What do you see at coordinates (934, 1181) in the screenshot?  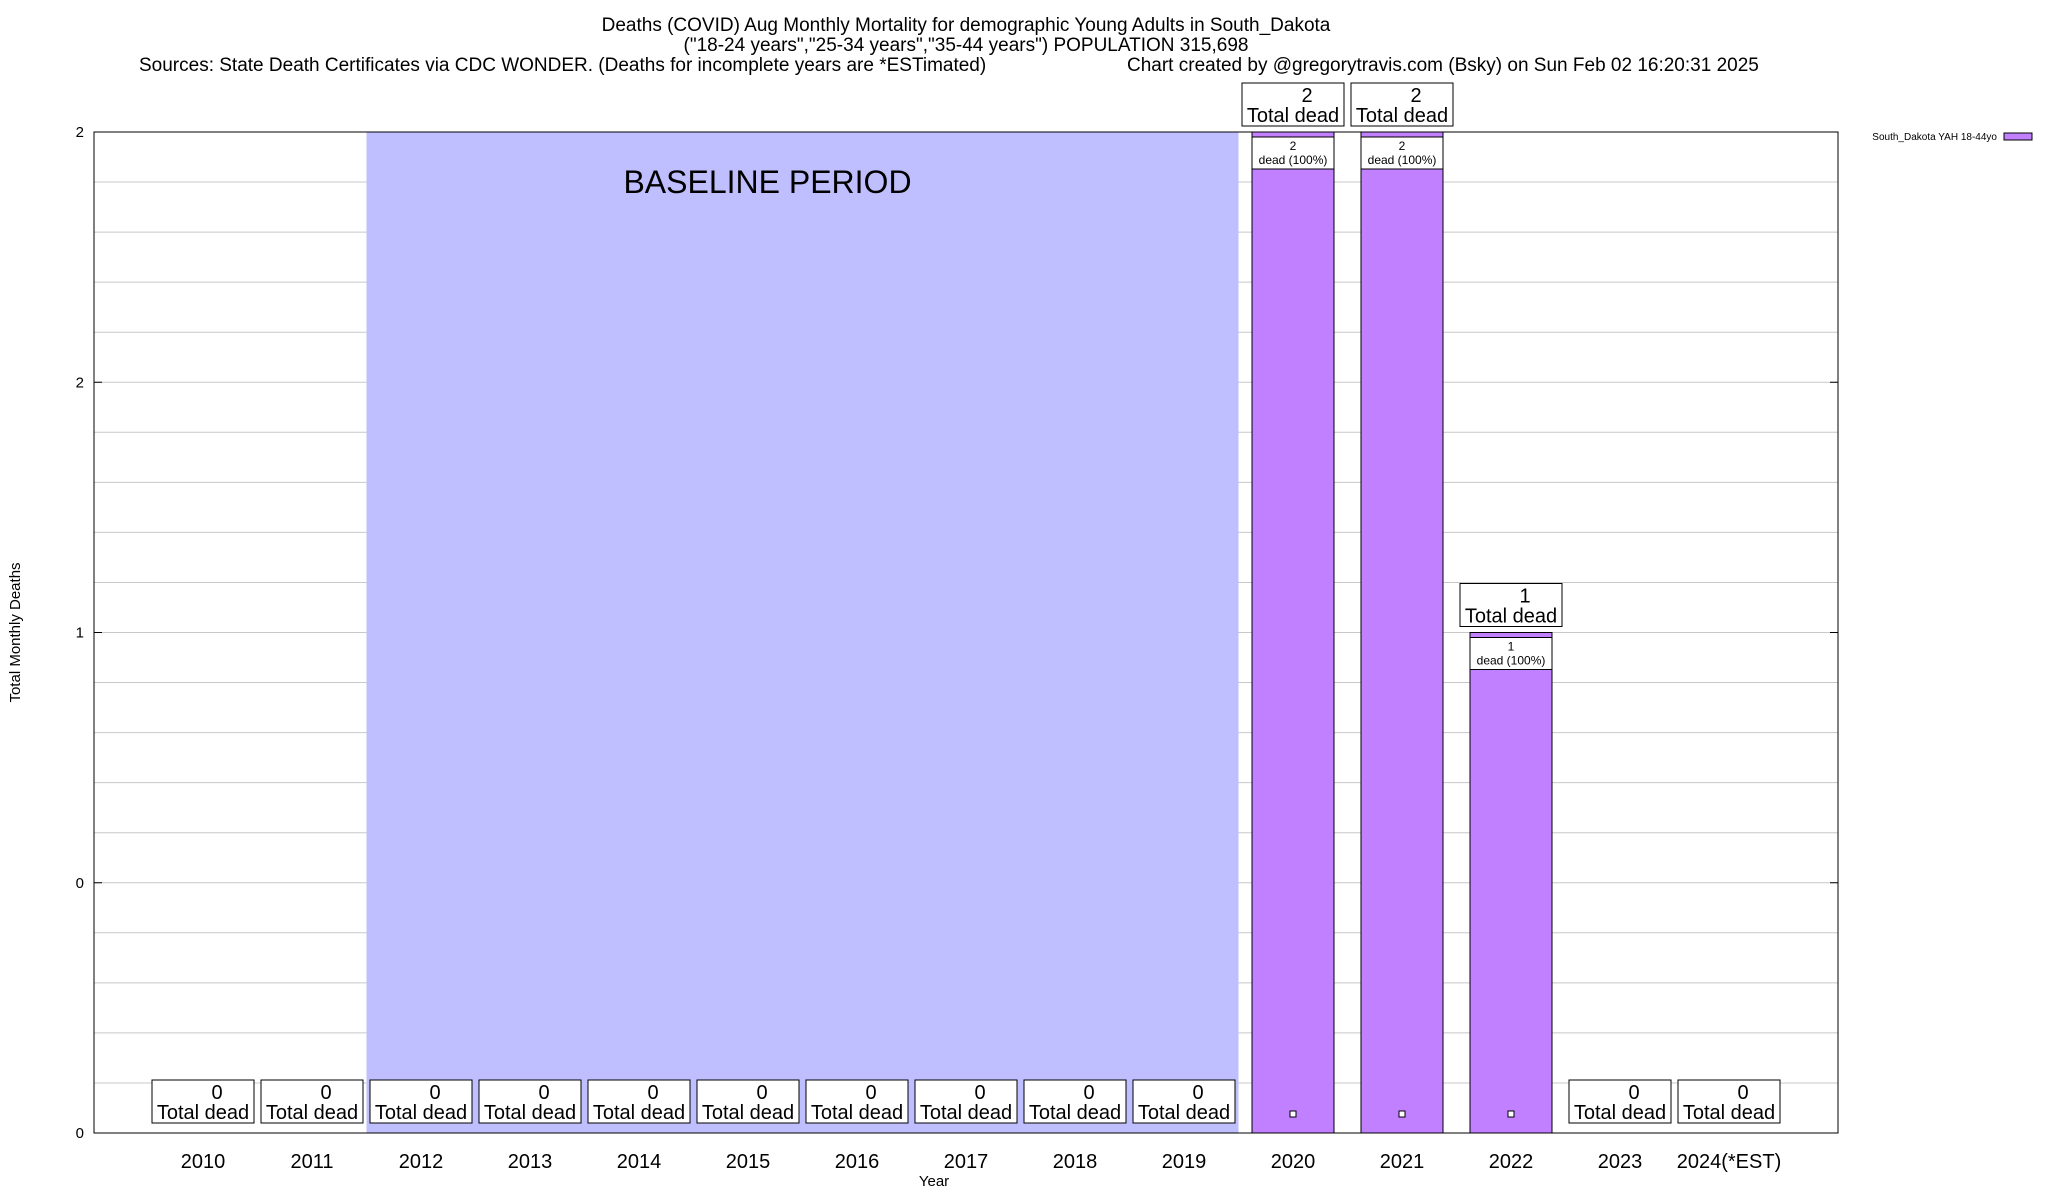 I see `x-axis-label: Year` at bounding box center [934, 1181].